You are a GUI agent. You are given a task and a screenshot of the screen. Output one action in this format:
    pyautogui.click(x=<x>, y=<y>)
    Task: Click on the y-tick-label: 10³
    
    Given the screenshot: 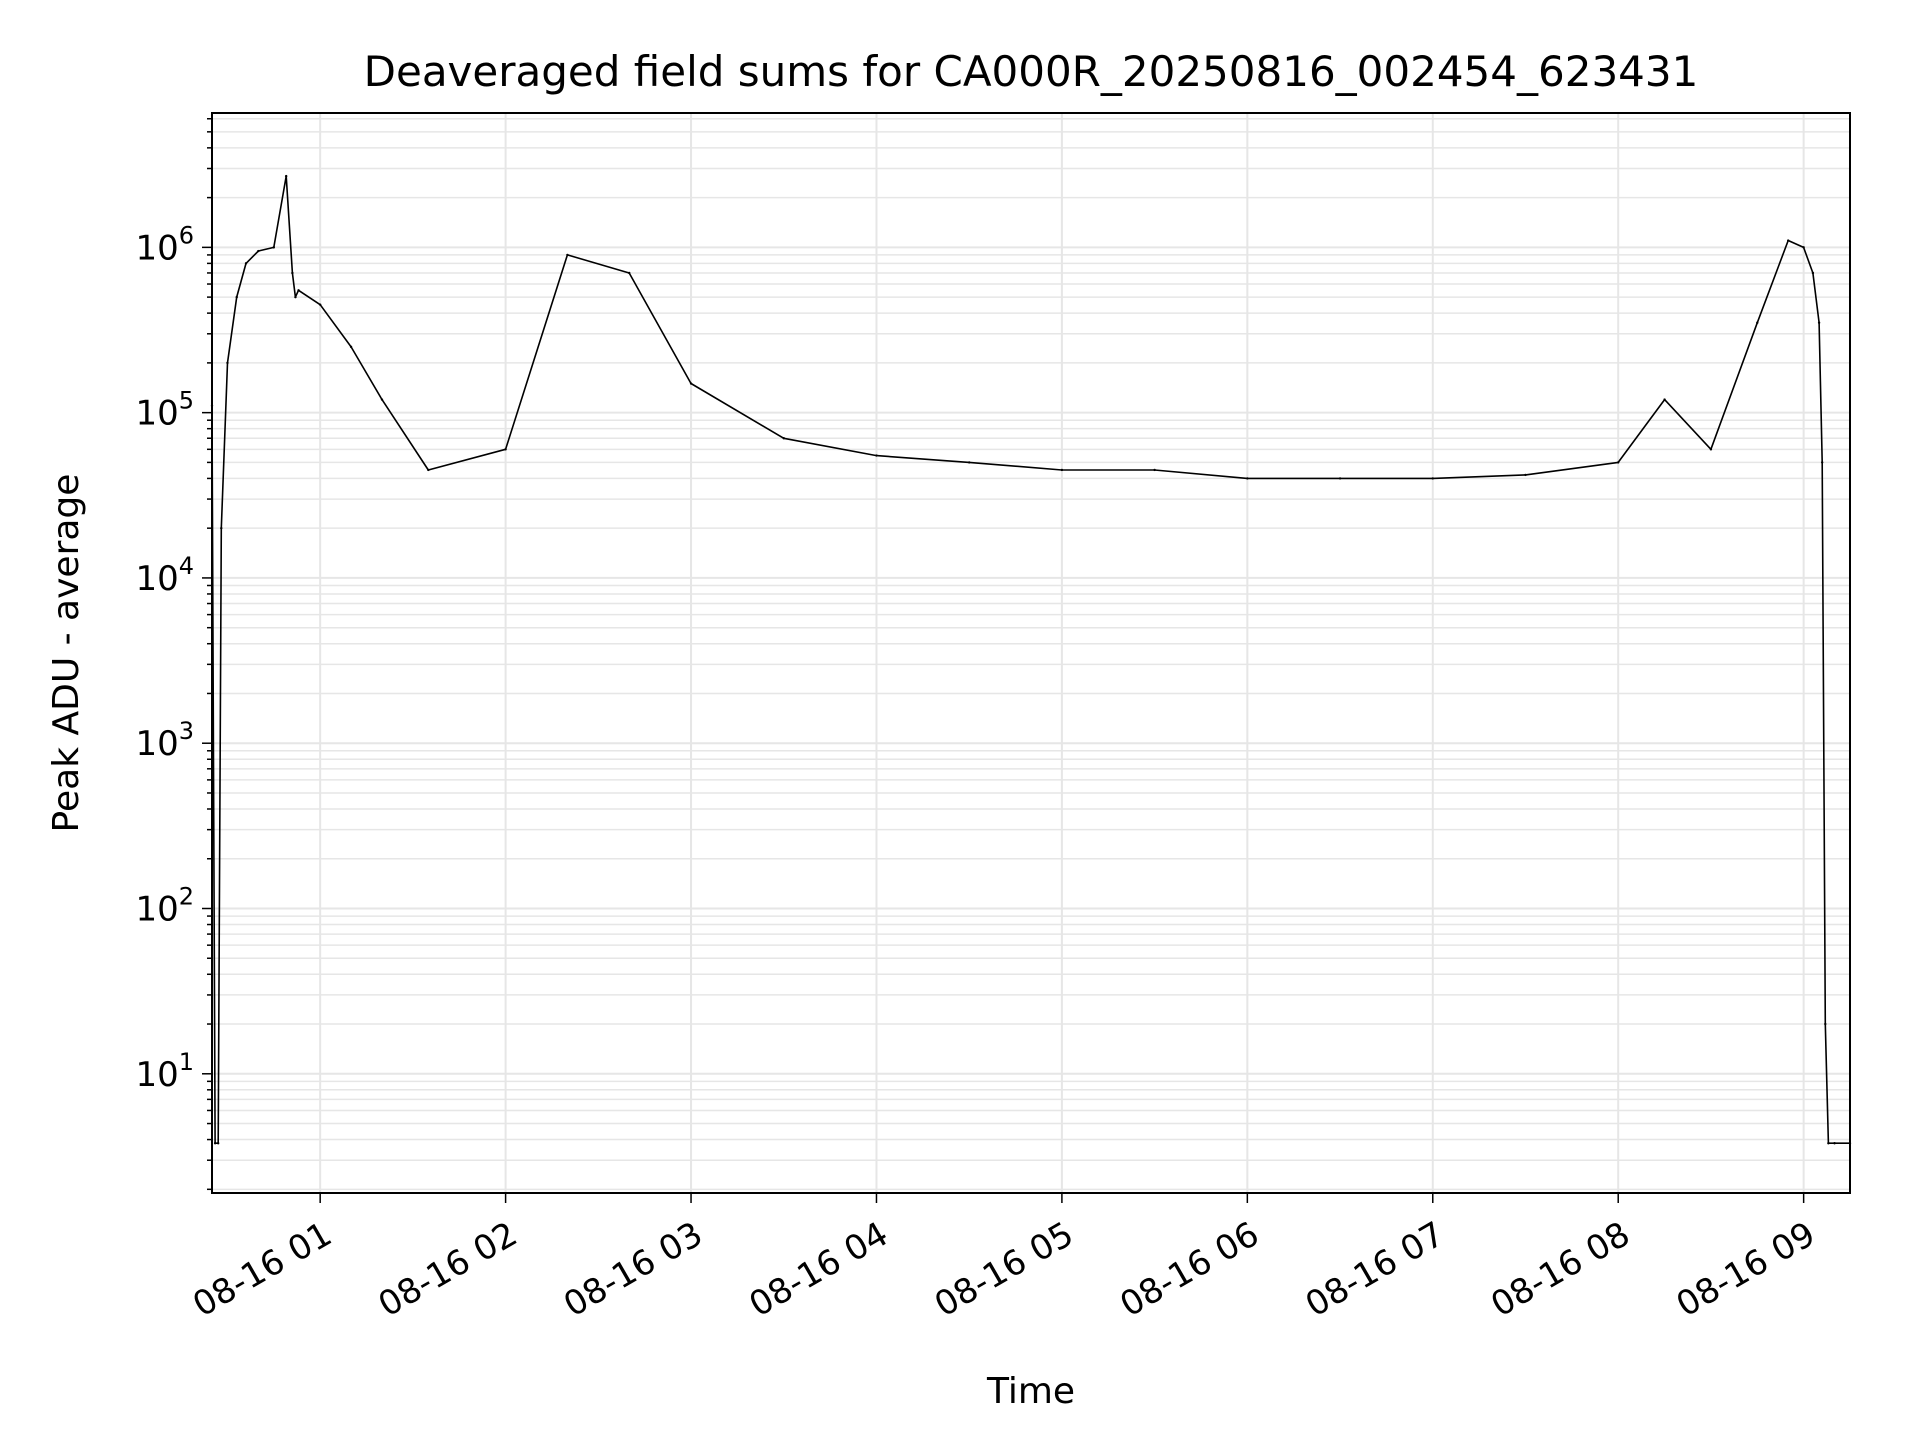 What is the action you would take?
    pyautogui.click(x=164, y=740)
    